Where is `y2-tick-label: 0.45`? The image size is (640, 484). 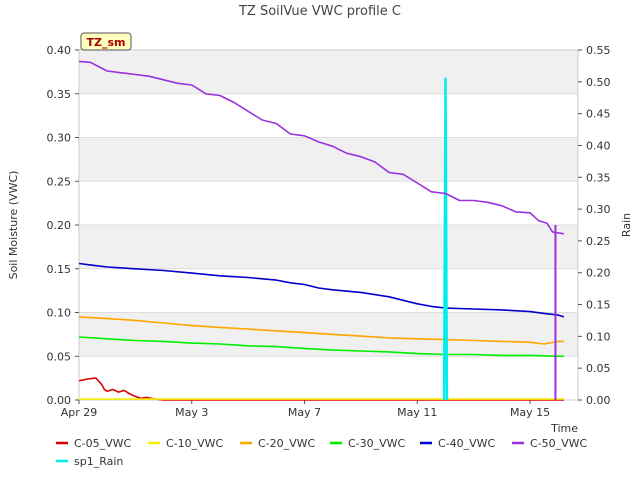 y2-tick-label: 0.45 is located at coordinates (598, 114).